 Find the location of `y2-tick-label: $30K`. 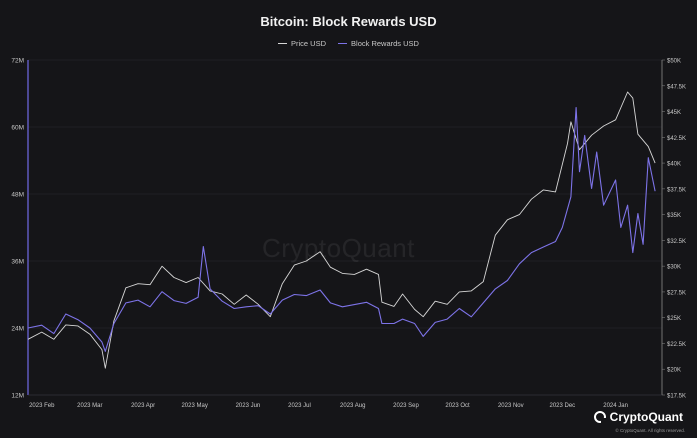

y2-tick-label: $30K is located at coordinates (674, 268).